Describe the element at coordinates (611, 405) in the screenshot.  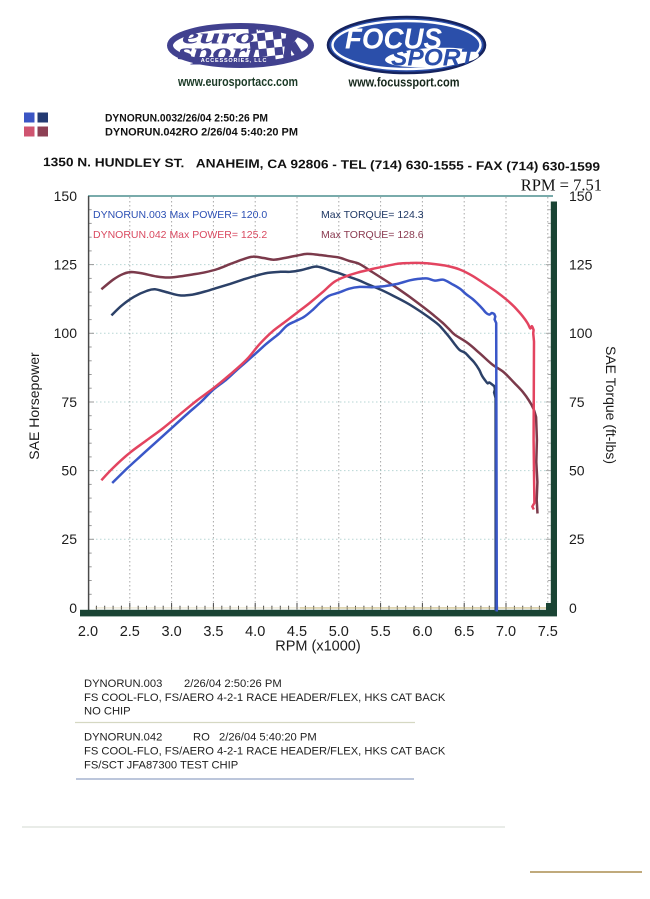
I see `svg-text: SAE Torque (ft-lbs)` at that location.